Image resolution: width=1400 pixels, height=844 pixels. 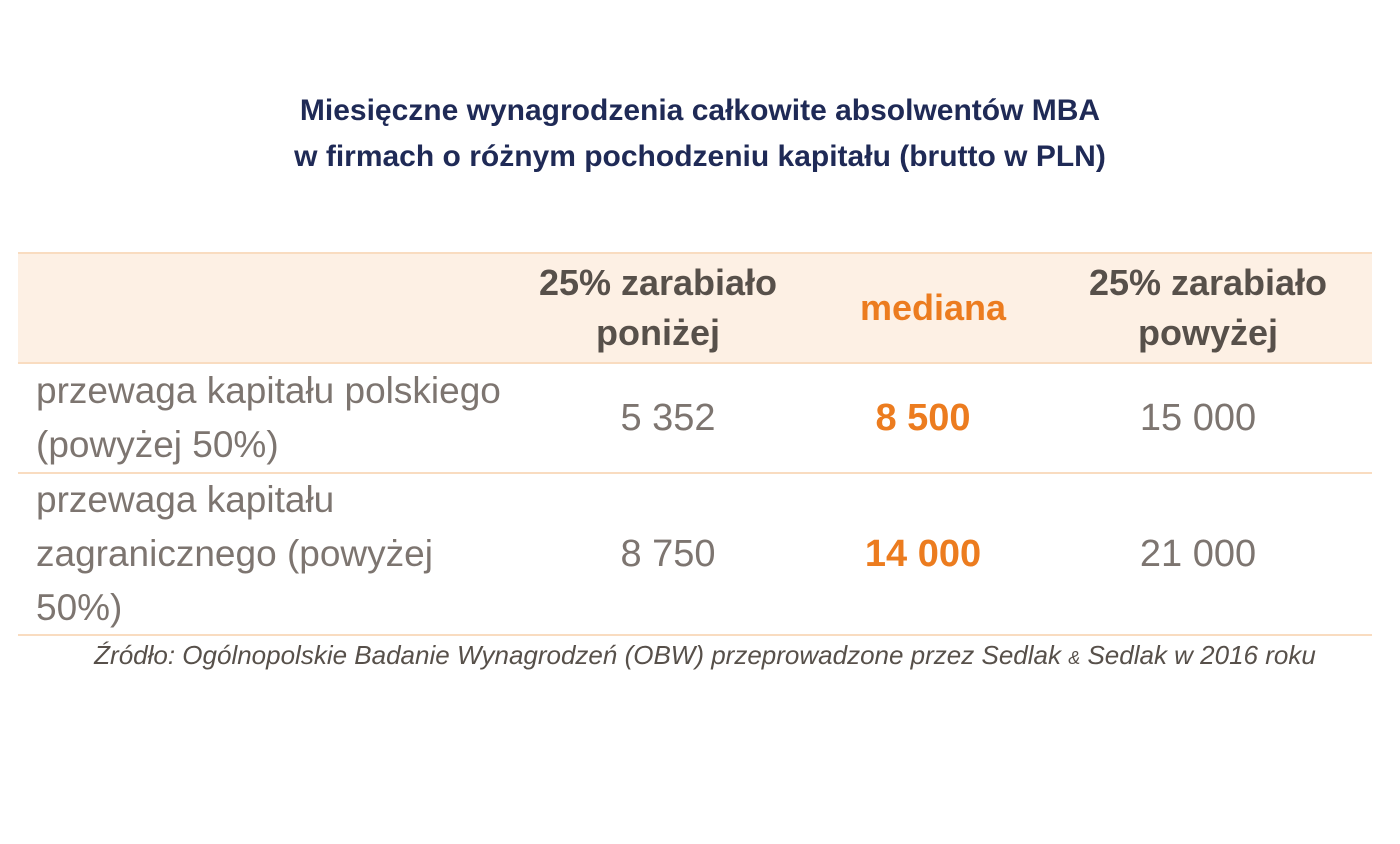 I want to click on header-25-below-line2: poniżej, so click(x=658, y=332).